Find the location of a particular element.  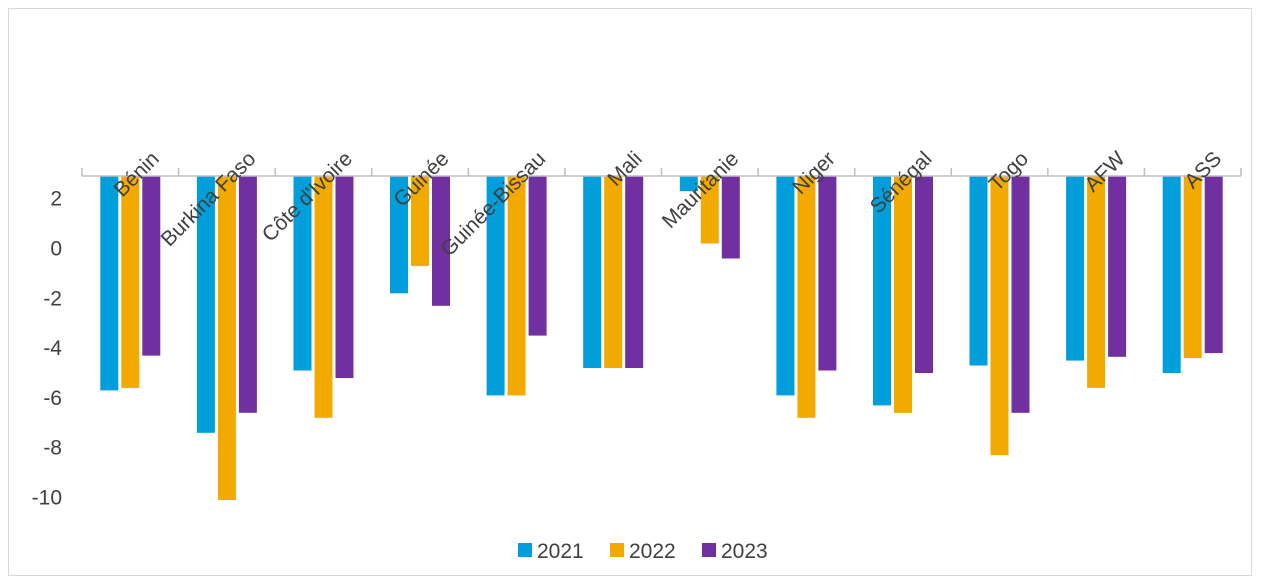

y-tick-label: -8 is located at coordinates (52, 448).